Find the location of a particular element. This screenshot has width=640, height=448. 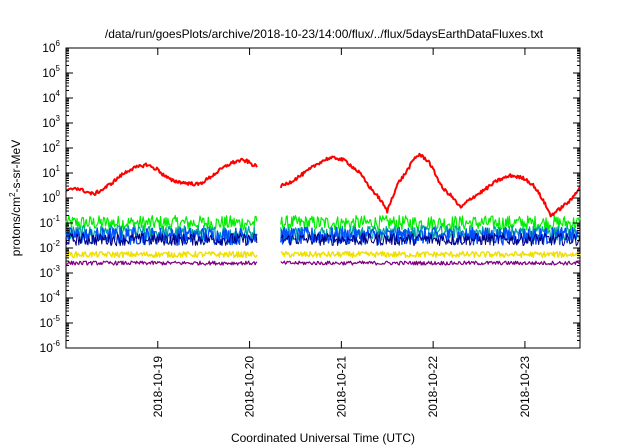

y-tick-label: 10⁻⁶ is located at coordinates (50, 347).